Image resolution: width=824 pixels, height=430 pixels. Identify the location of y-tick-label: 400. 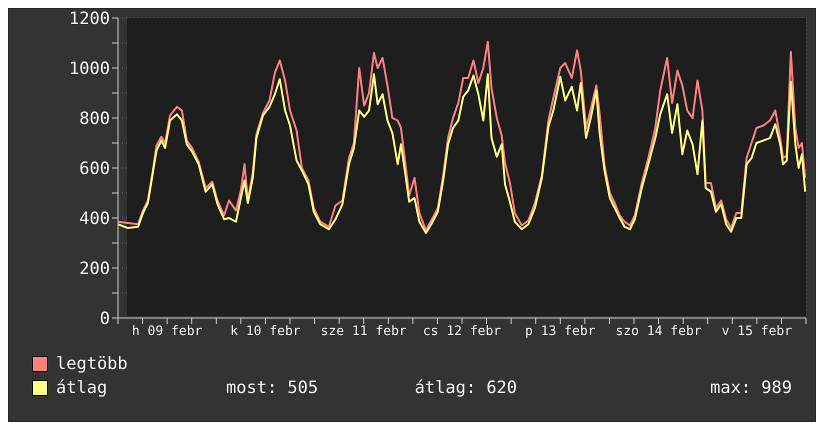
(94, 219).